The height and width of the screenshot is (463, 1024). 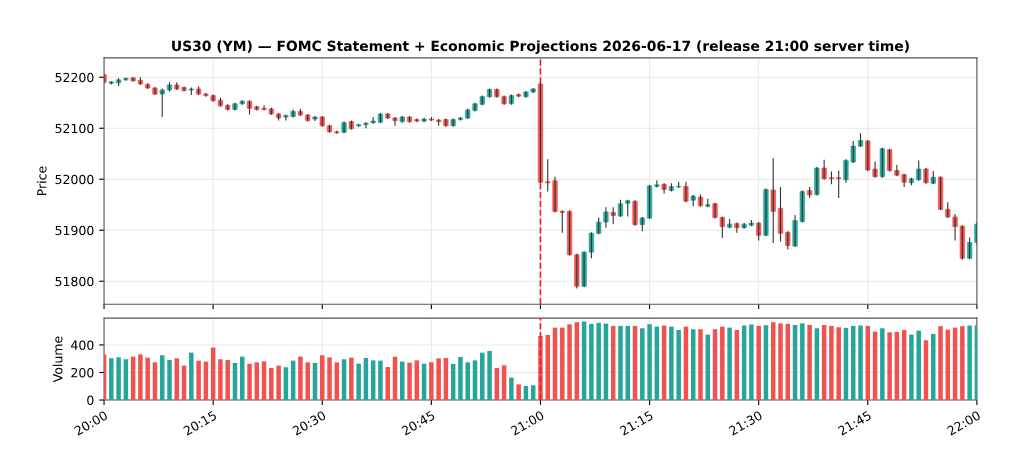 I want to click on y-tick-label: 51800, so click(x=74, y=281).